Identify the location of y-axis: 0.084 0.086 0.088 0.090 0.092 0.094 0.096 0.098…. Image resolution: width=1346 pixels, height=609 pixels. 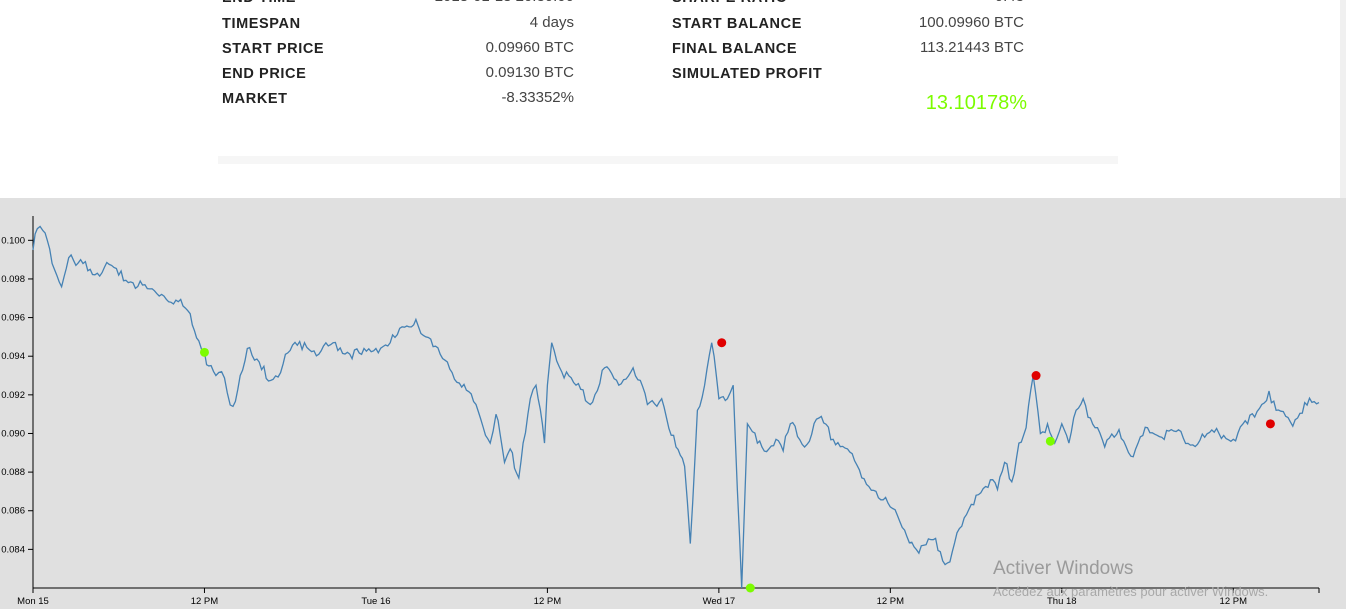
(17, 402).